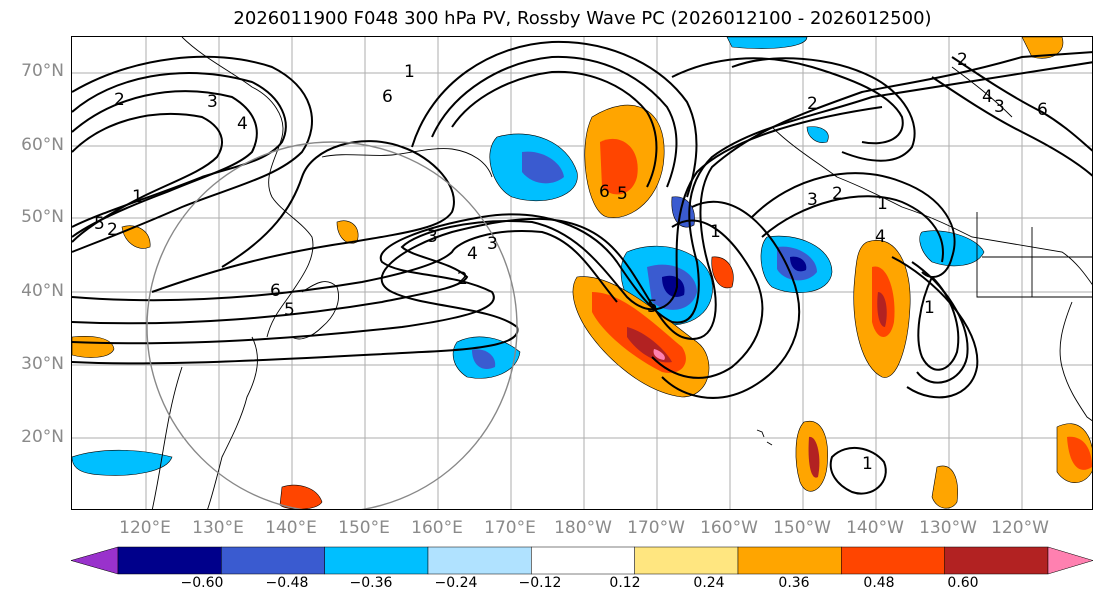 The image size is (1105, 604). I want to click on lon-label: 120°W, so click(1020, 528).